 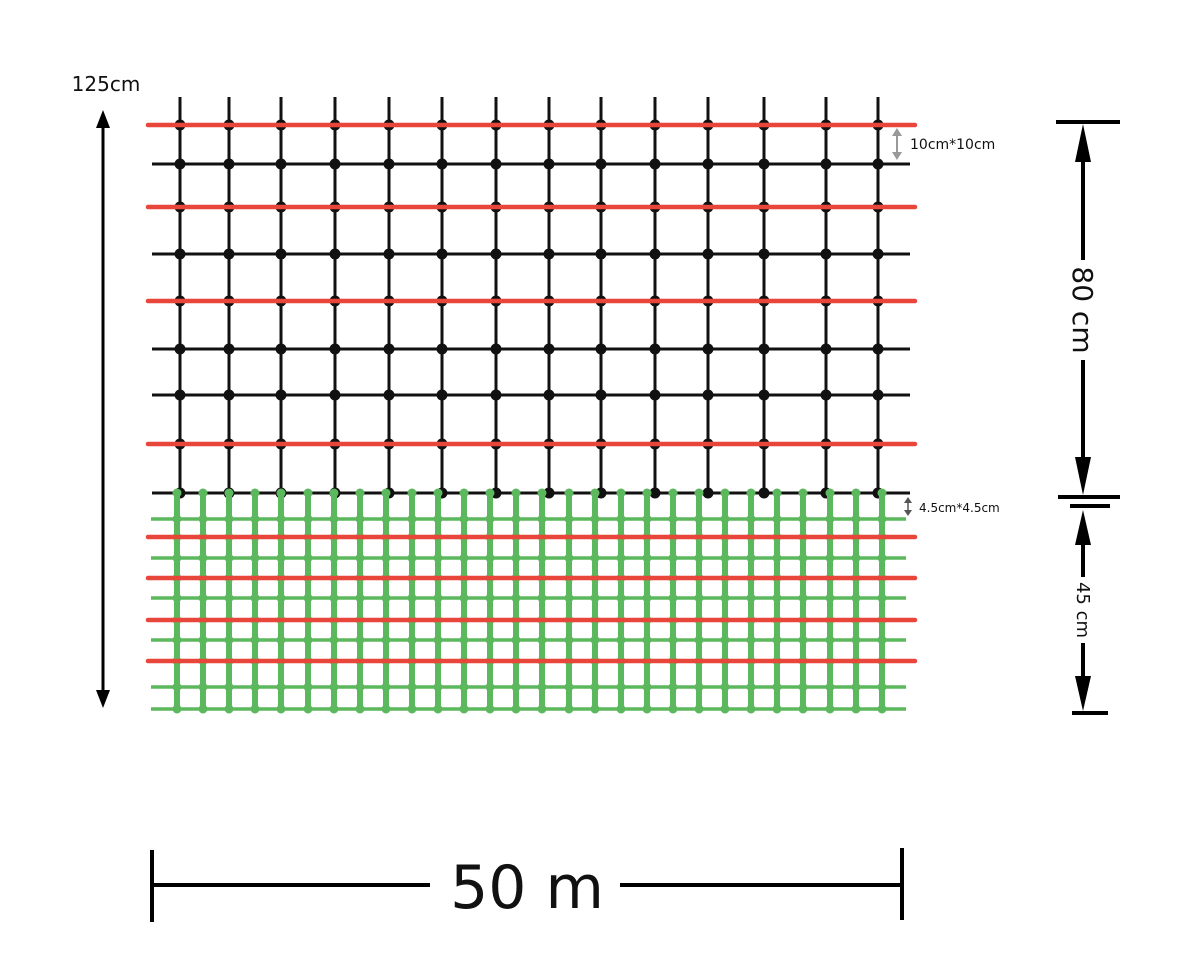 I want to click on length-dimension: 50 m, so click(x=527, y=885).